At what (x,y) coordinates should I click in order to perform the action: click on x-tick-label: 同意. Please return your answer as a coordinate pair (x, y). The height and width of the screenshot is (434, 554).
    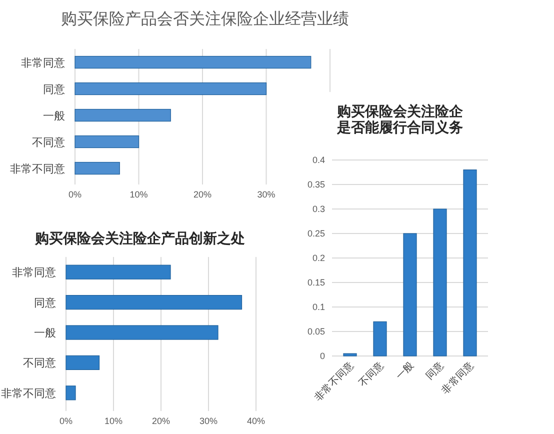
    Looking at the image, I should click on (434, 371).